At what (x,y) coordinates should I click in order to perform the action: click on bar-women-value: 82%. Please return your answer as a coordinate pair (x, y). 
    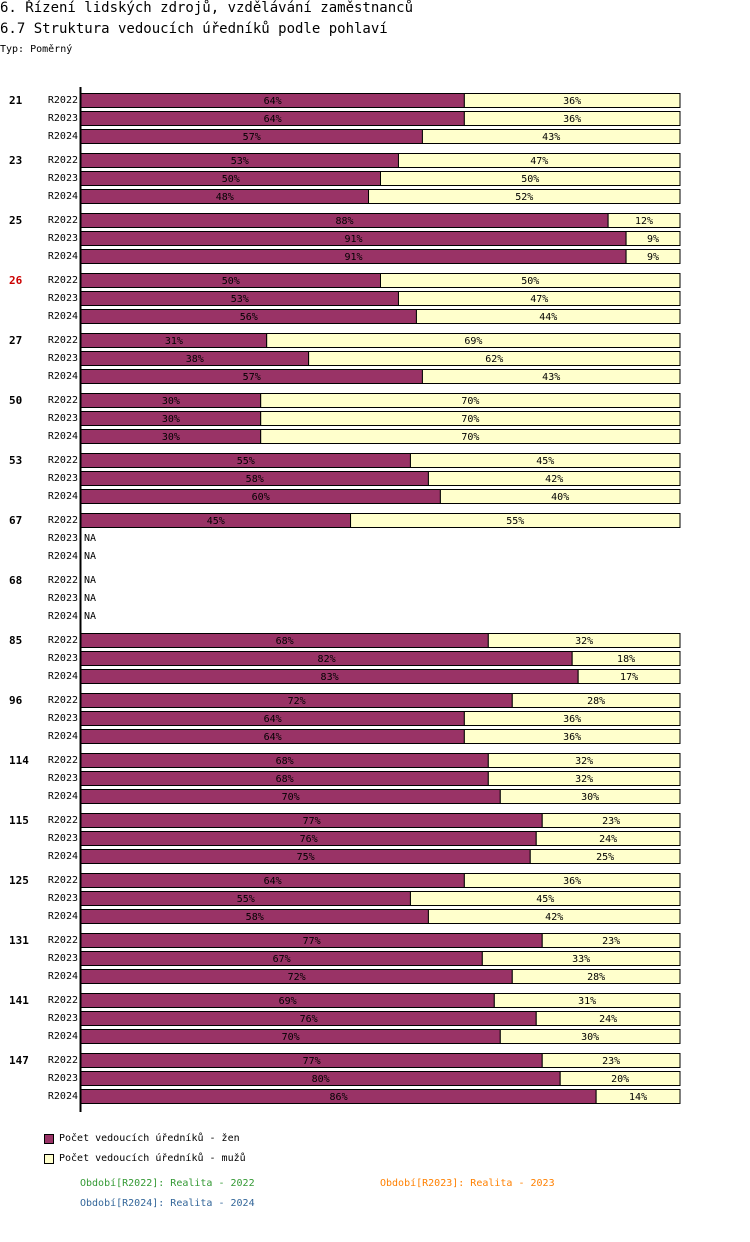
    Looking at the image, I should click on (327, 659).